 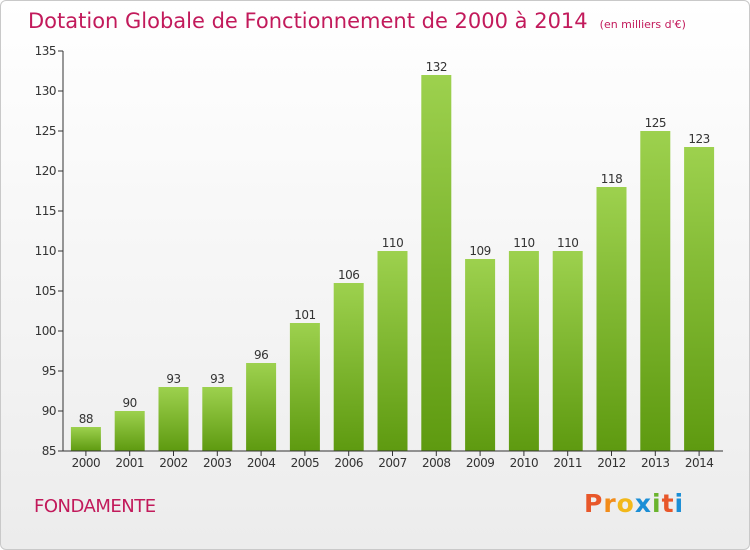 I want to click on bar-2009, so click(x=480, y=355).